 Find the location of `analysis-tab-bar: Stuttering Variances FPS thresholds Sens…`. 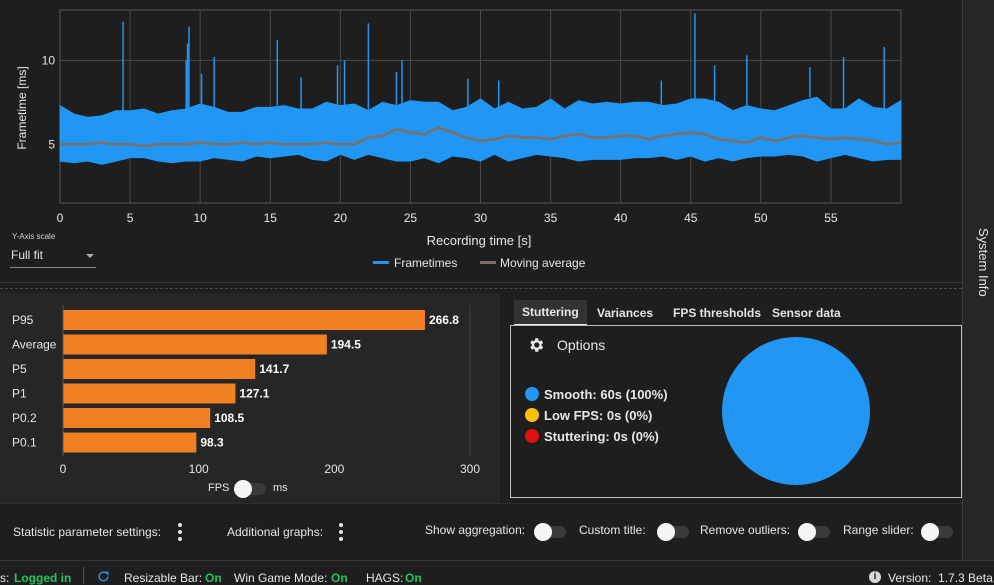

analysis-tab-bar: Stuttering Variances FPS thresholds Sens… is located at coordinates (736, 313).